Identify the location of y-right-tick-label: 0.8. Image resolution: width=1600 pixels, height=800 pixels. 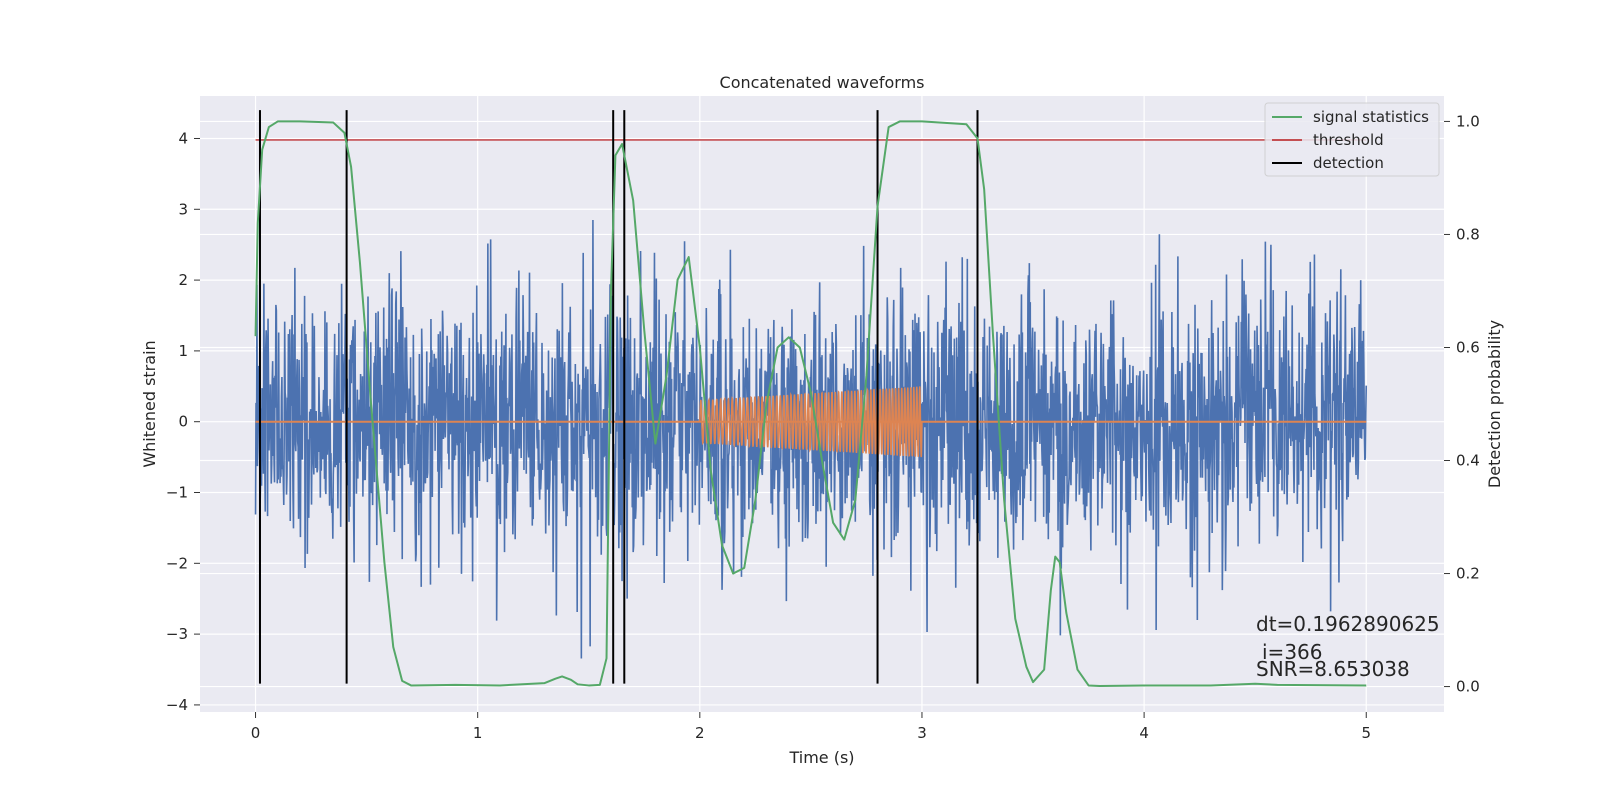
(1468, 234).